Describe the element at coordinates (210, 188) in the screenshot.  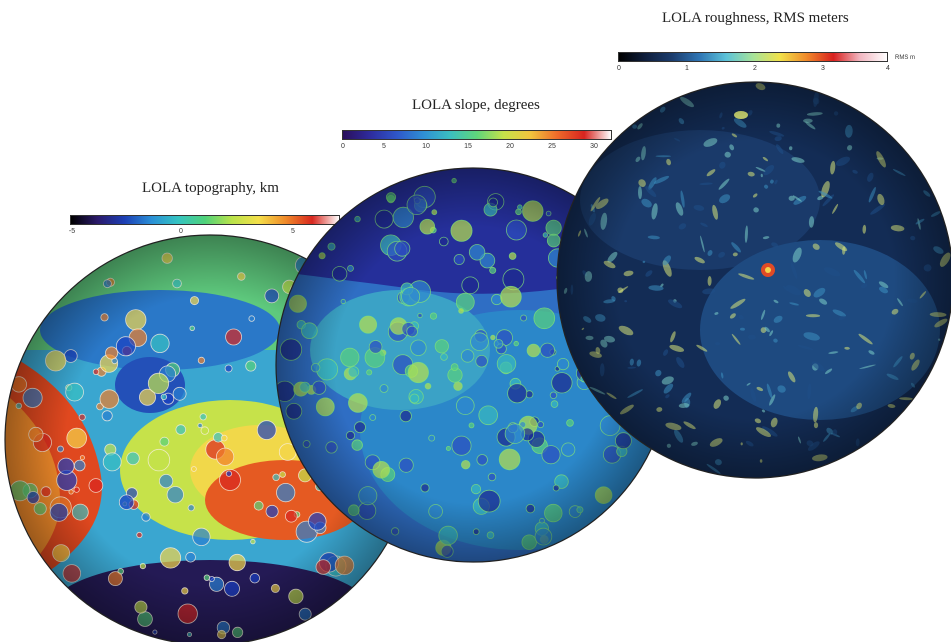
I see `topography-title: LOLA topography, km` at that location.